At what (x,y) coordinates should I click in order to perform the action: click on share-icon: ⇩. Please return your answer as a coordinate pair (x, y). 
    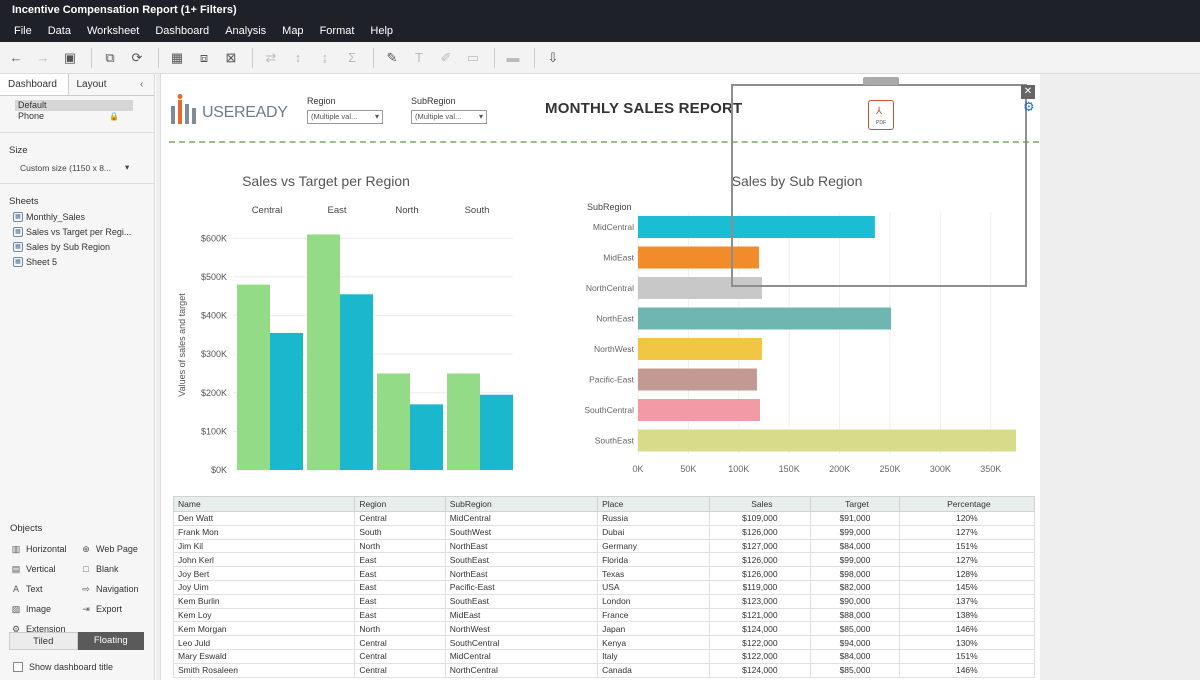
    Looking at the image, I should click on (553, 57).